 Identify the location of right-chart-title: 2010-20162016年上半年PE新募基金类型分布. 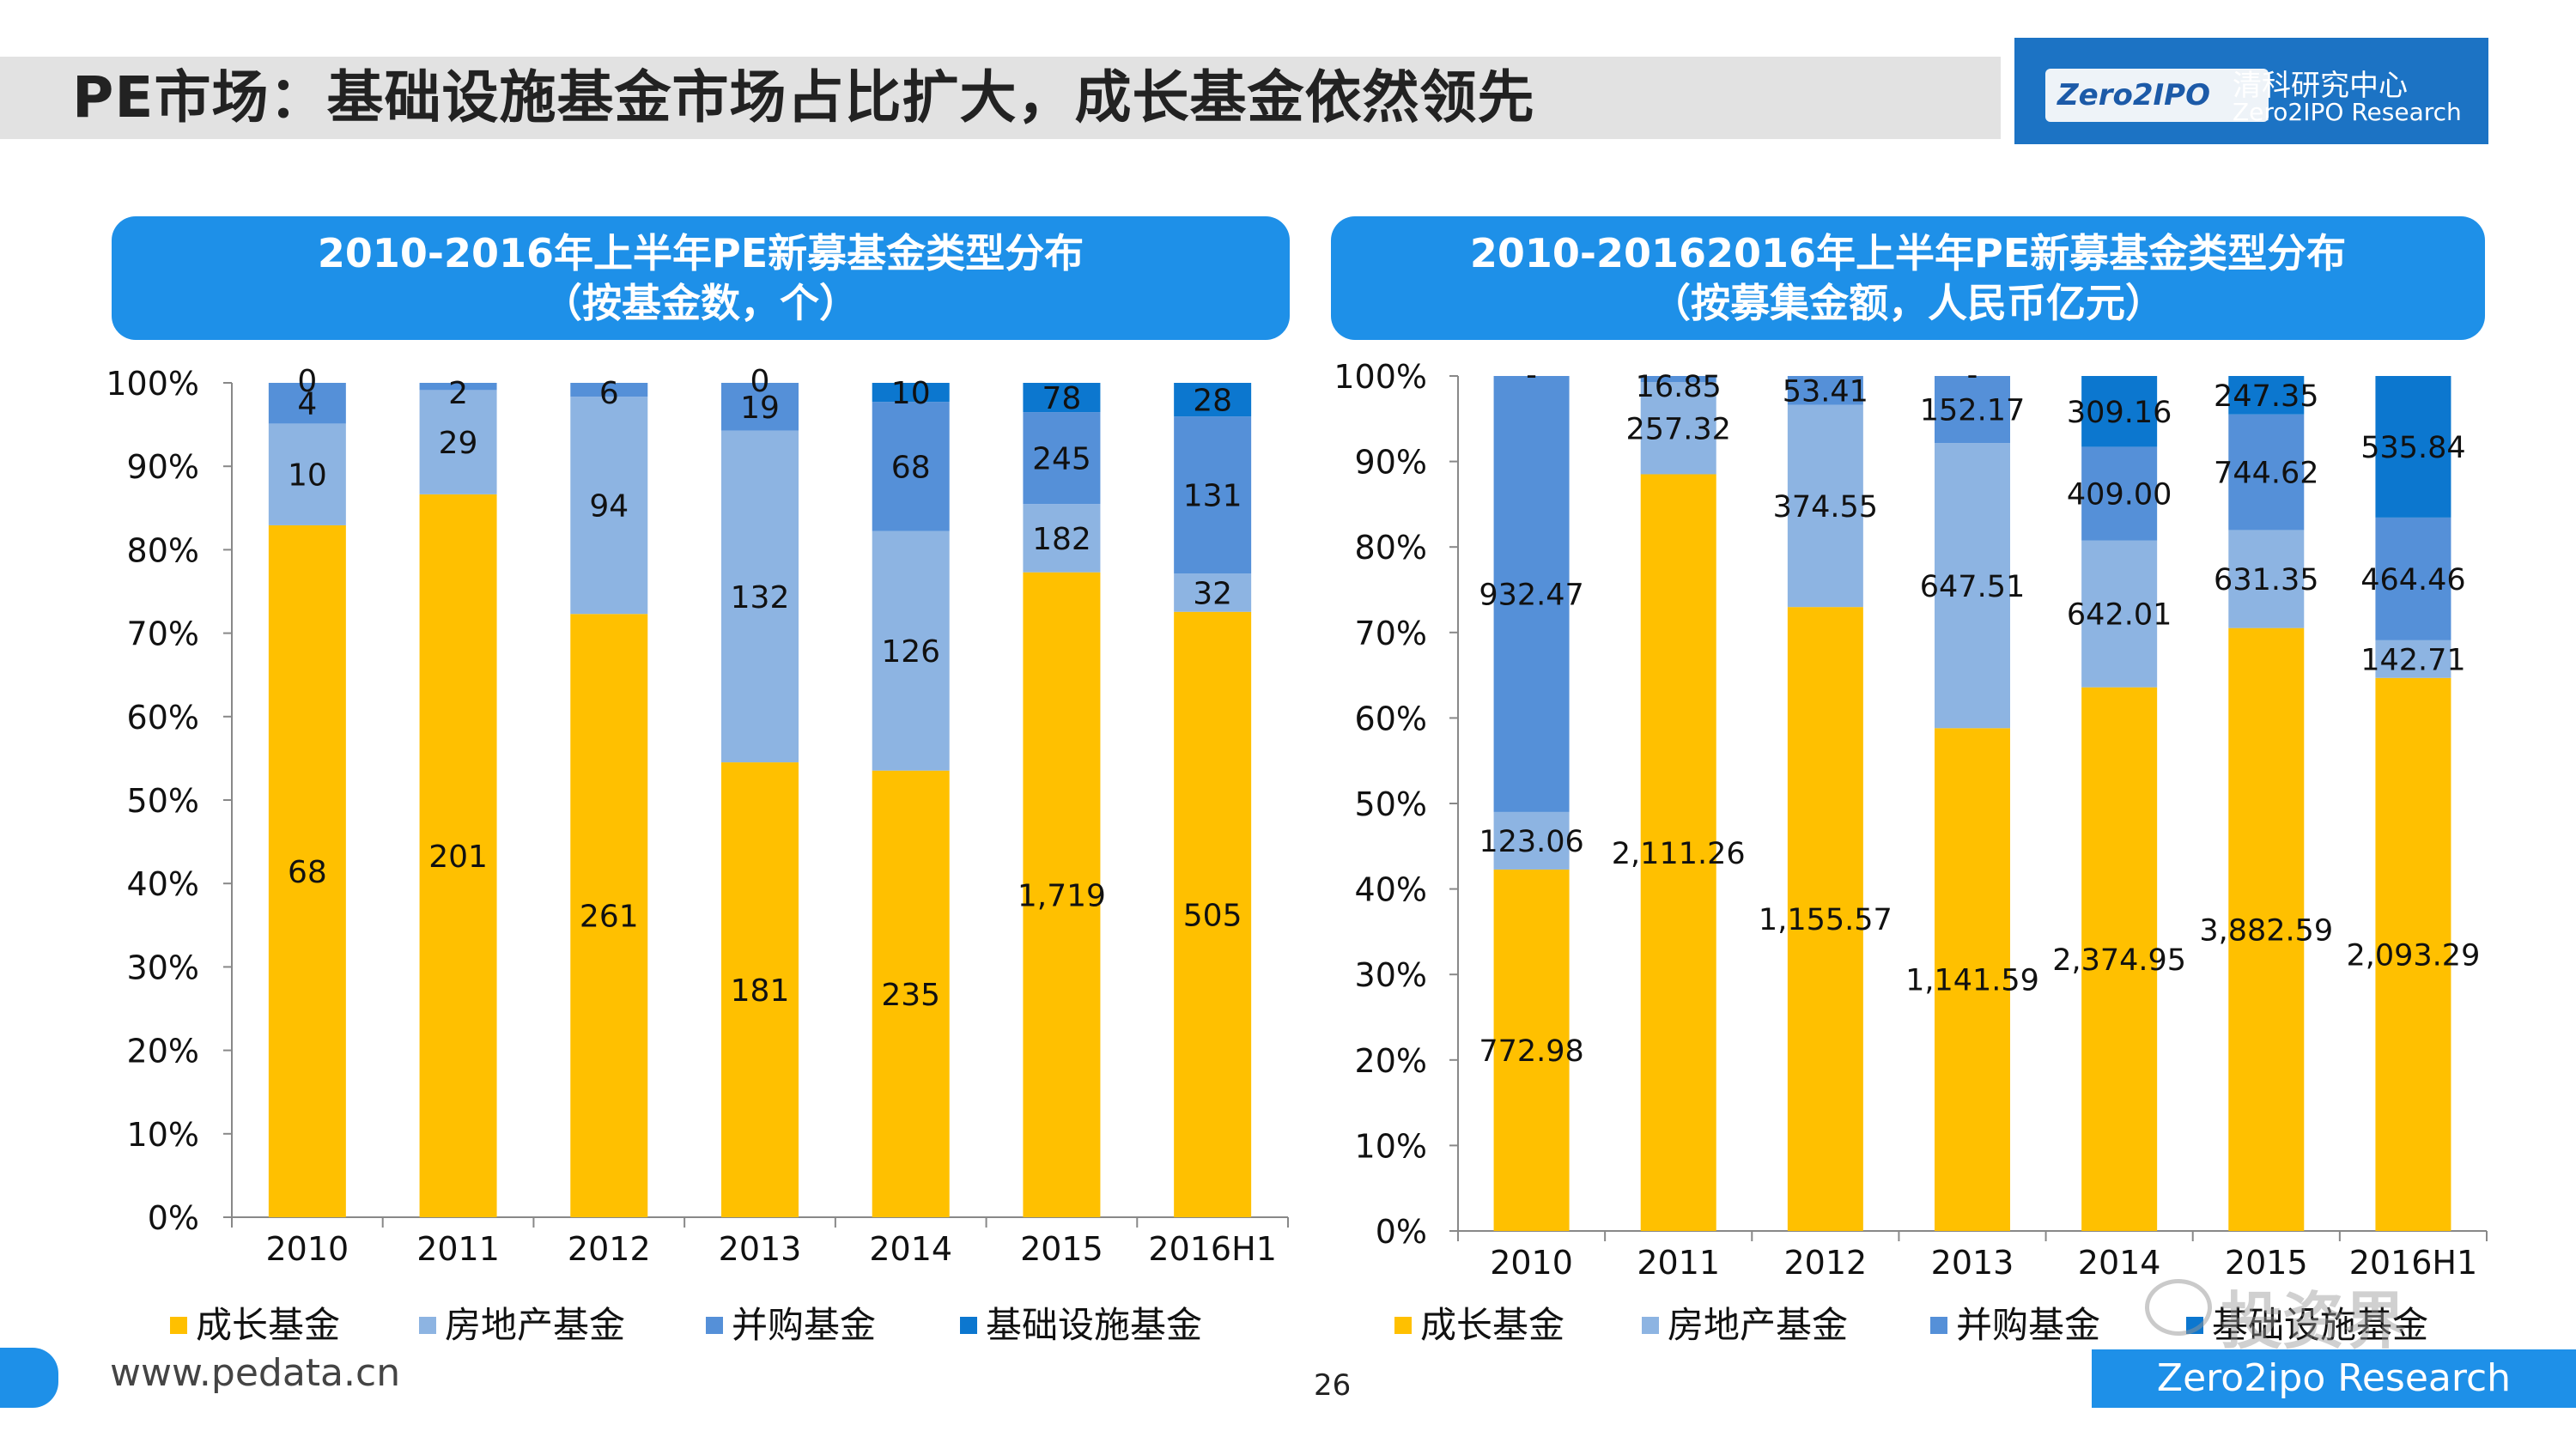
(1908, 253).